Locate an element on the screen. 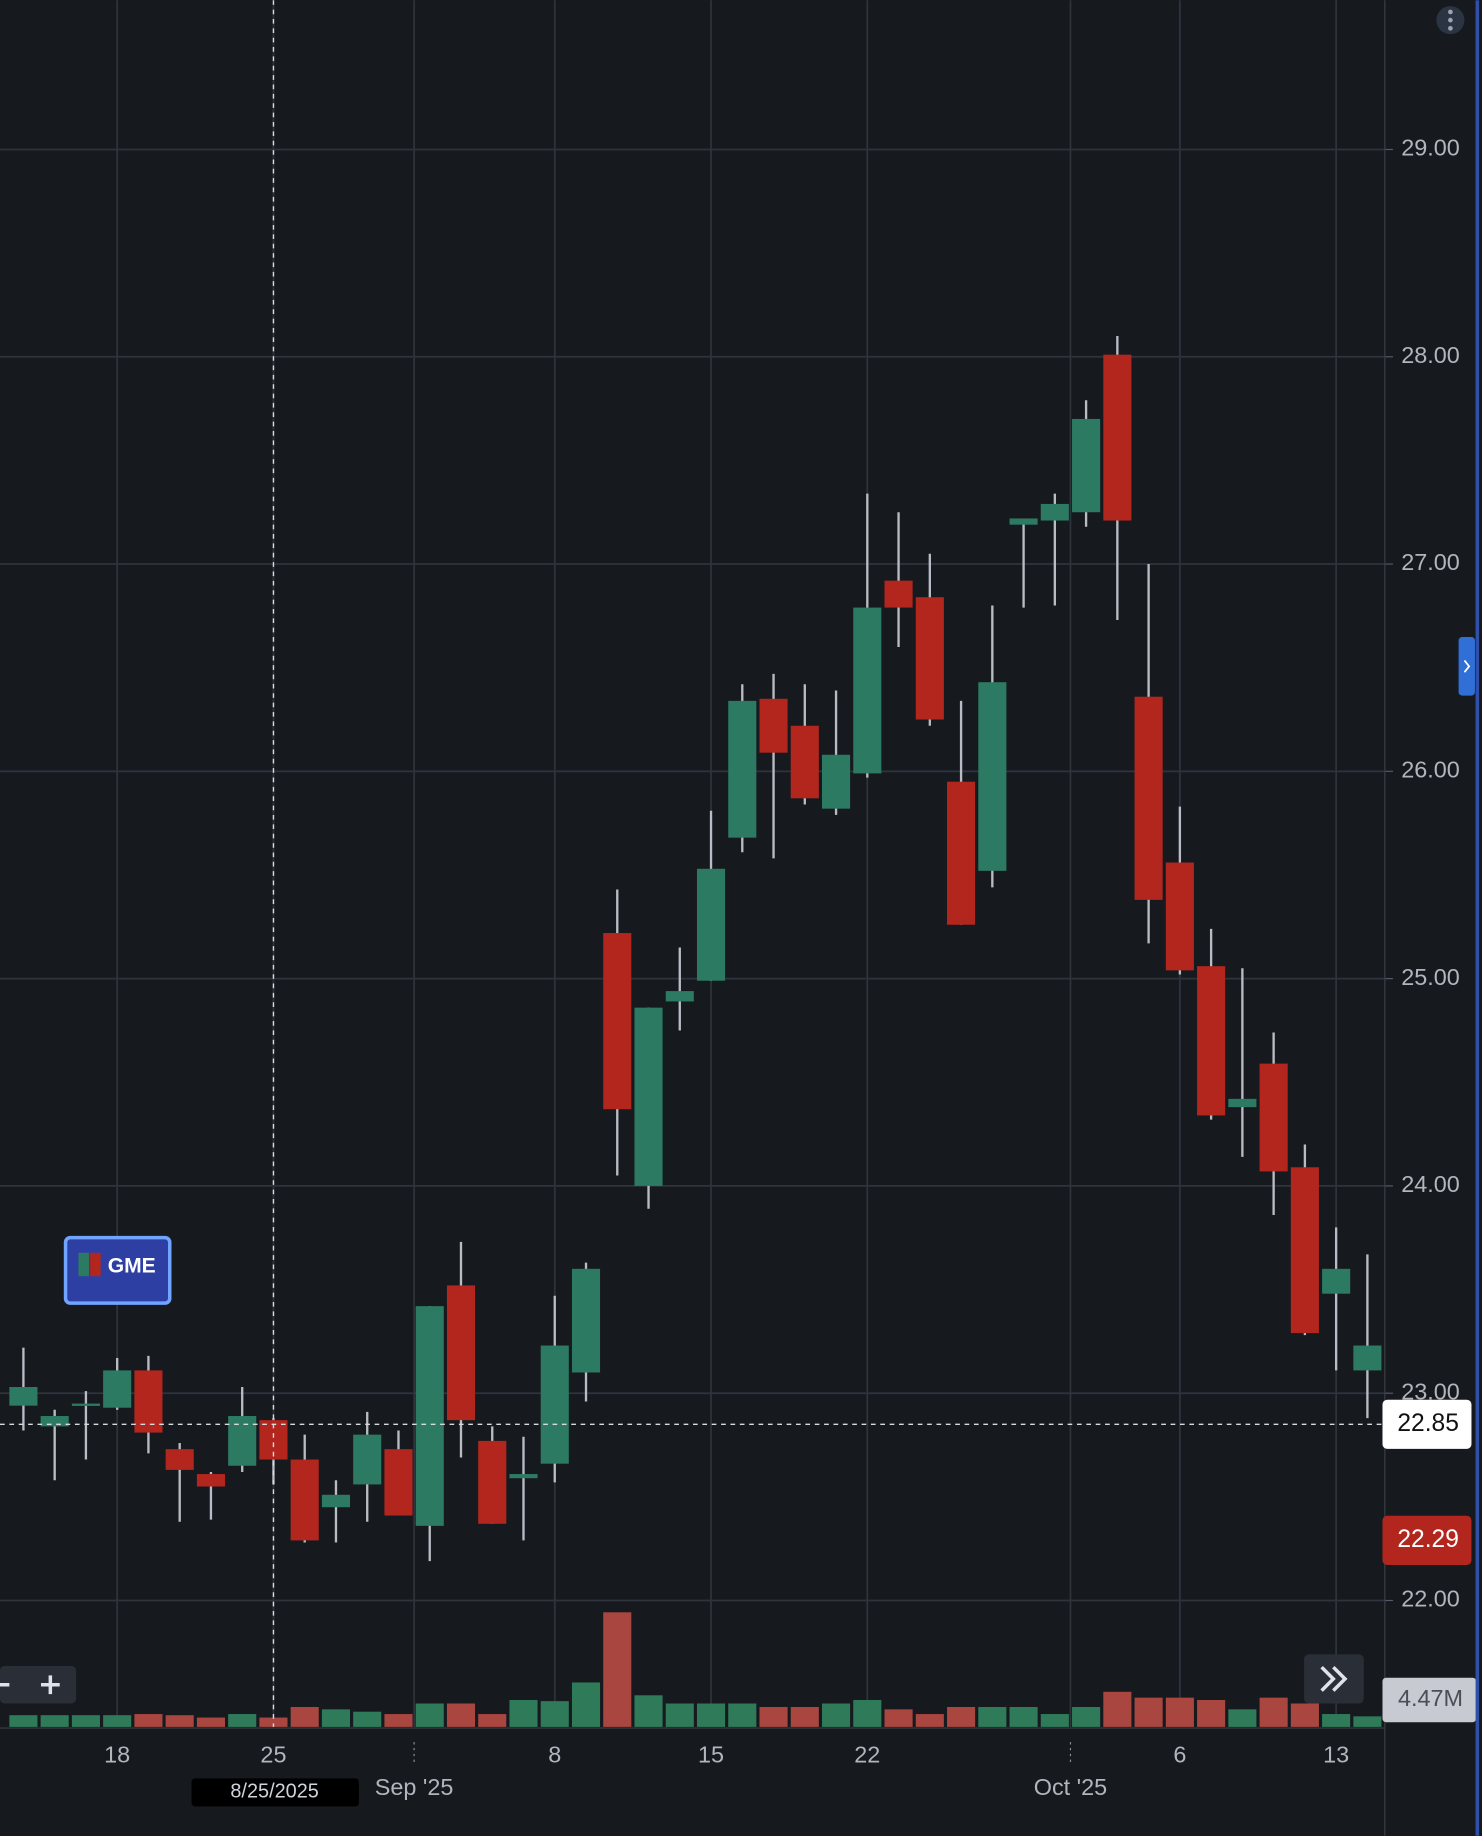  volume-label: 4.47M is located at coordinates (1430, 1698).